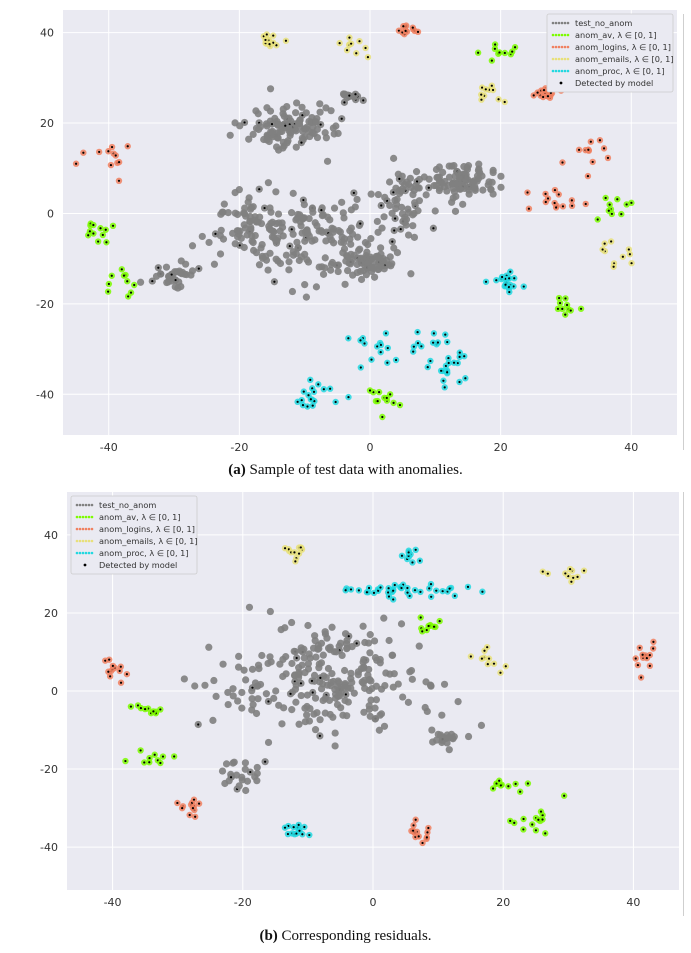 This screenshot has height=953, width=691. Describe the element at coordinates (239, 447) in the screenshot. I see `x-tick-label: -20` at that location.